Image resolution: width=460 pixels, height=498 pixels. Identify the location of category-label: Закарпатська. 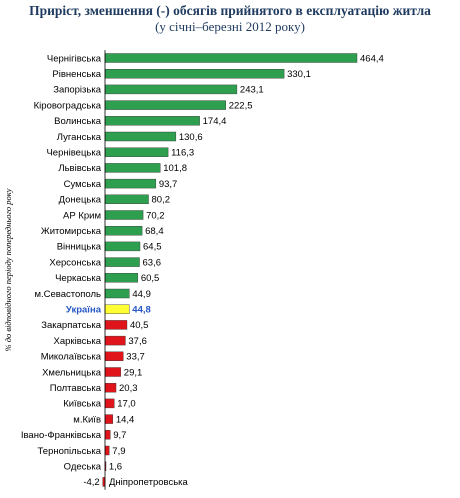
(71, 325).